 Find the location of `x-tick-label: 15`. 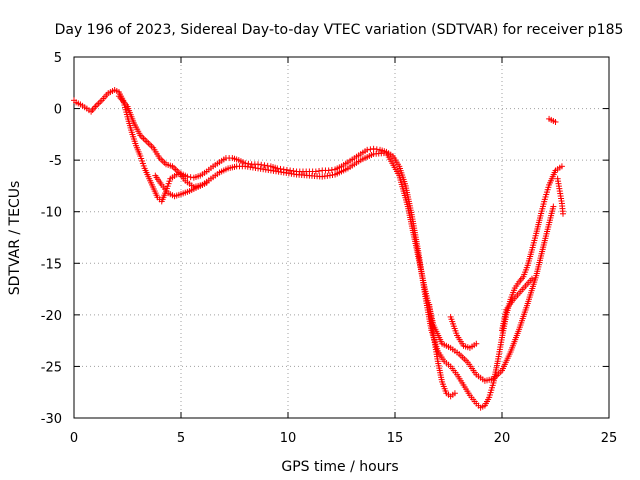

x-tick-label: 15 is located at coordinates (395, 438).